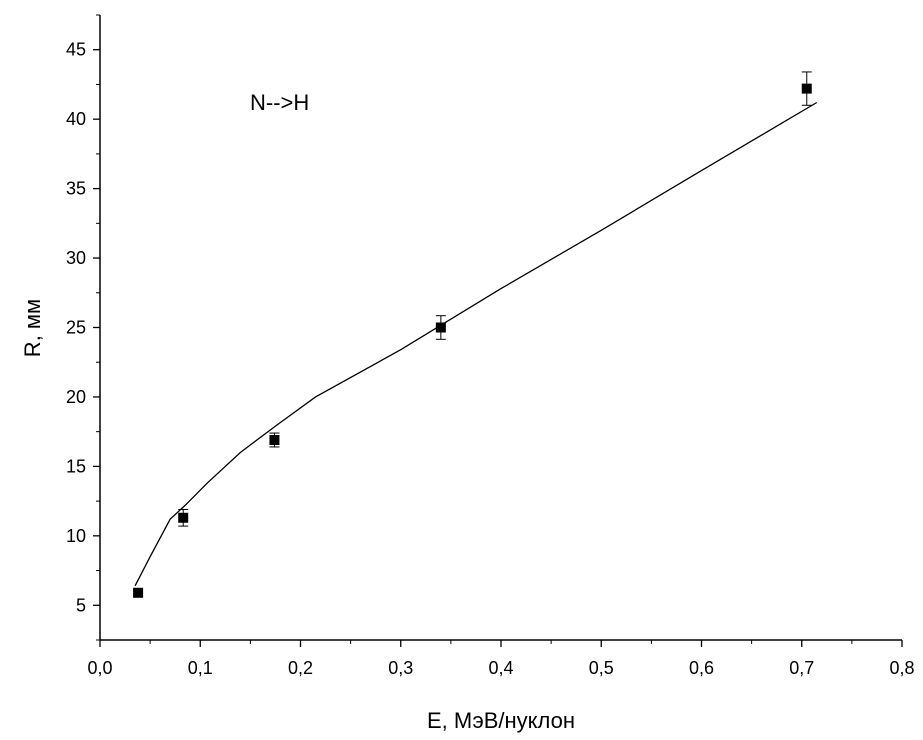 This screenshot has height=740, width=923. What do you see at coordinates (76, 50) in the screenshot?
I see `y-tick-label: 45` at bounding box center [76, 50].